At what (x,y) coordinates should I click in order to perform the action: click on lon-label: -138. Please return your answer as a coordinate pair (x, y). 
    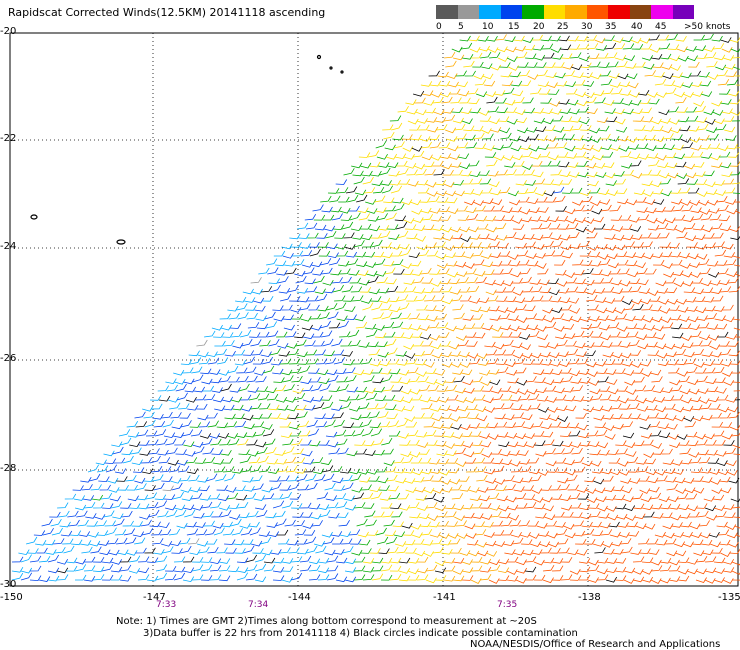
    Looking at the image, I should click on (589, 597).